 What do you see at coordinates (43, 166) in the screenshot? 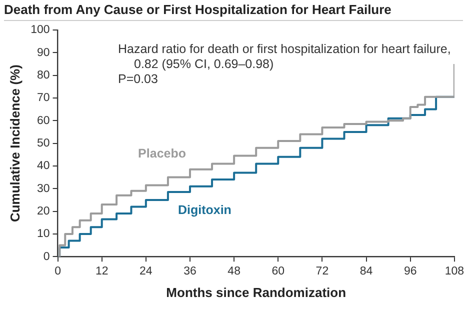
I see `y-tick-label: 40` at bounding box center [43, 166].